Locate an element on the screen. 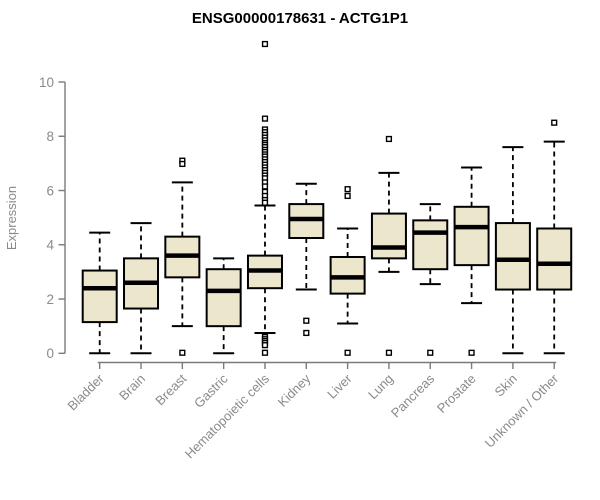  box-unknown-other is located at coordinates (554, 259).